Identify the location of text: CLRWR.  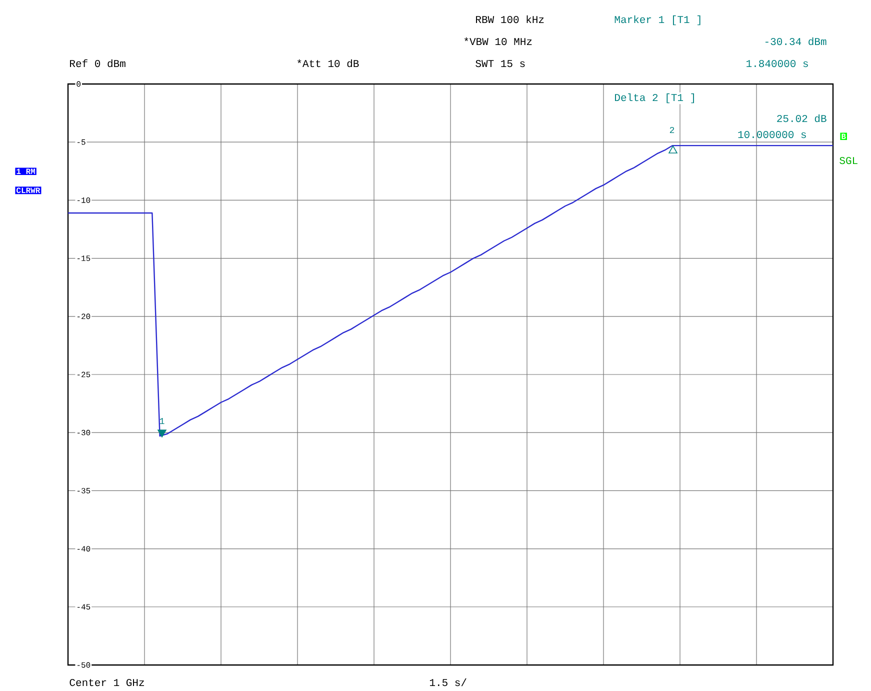
(28, 191).